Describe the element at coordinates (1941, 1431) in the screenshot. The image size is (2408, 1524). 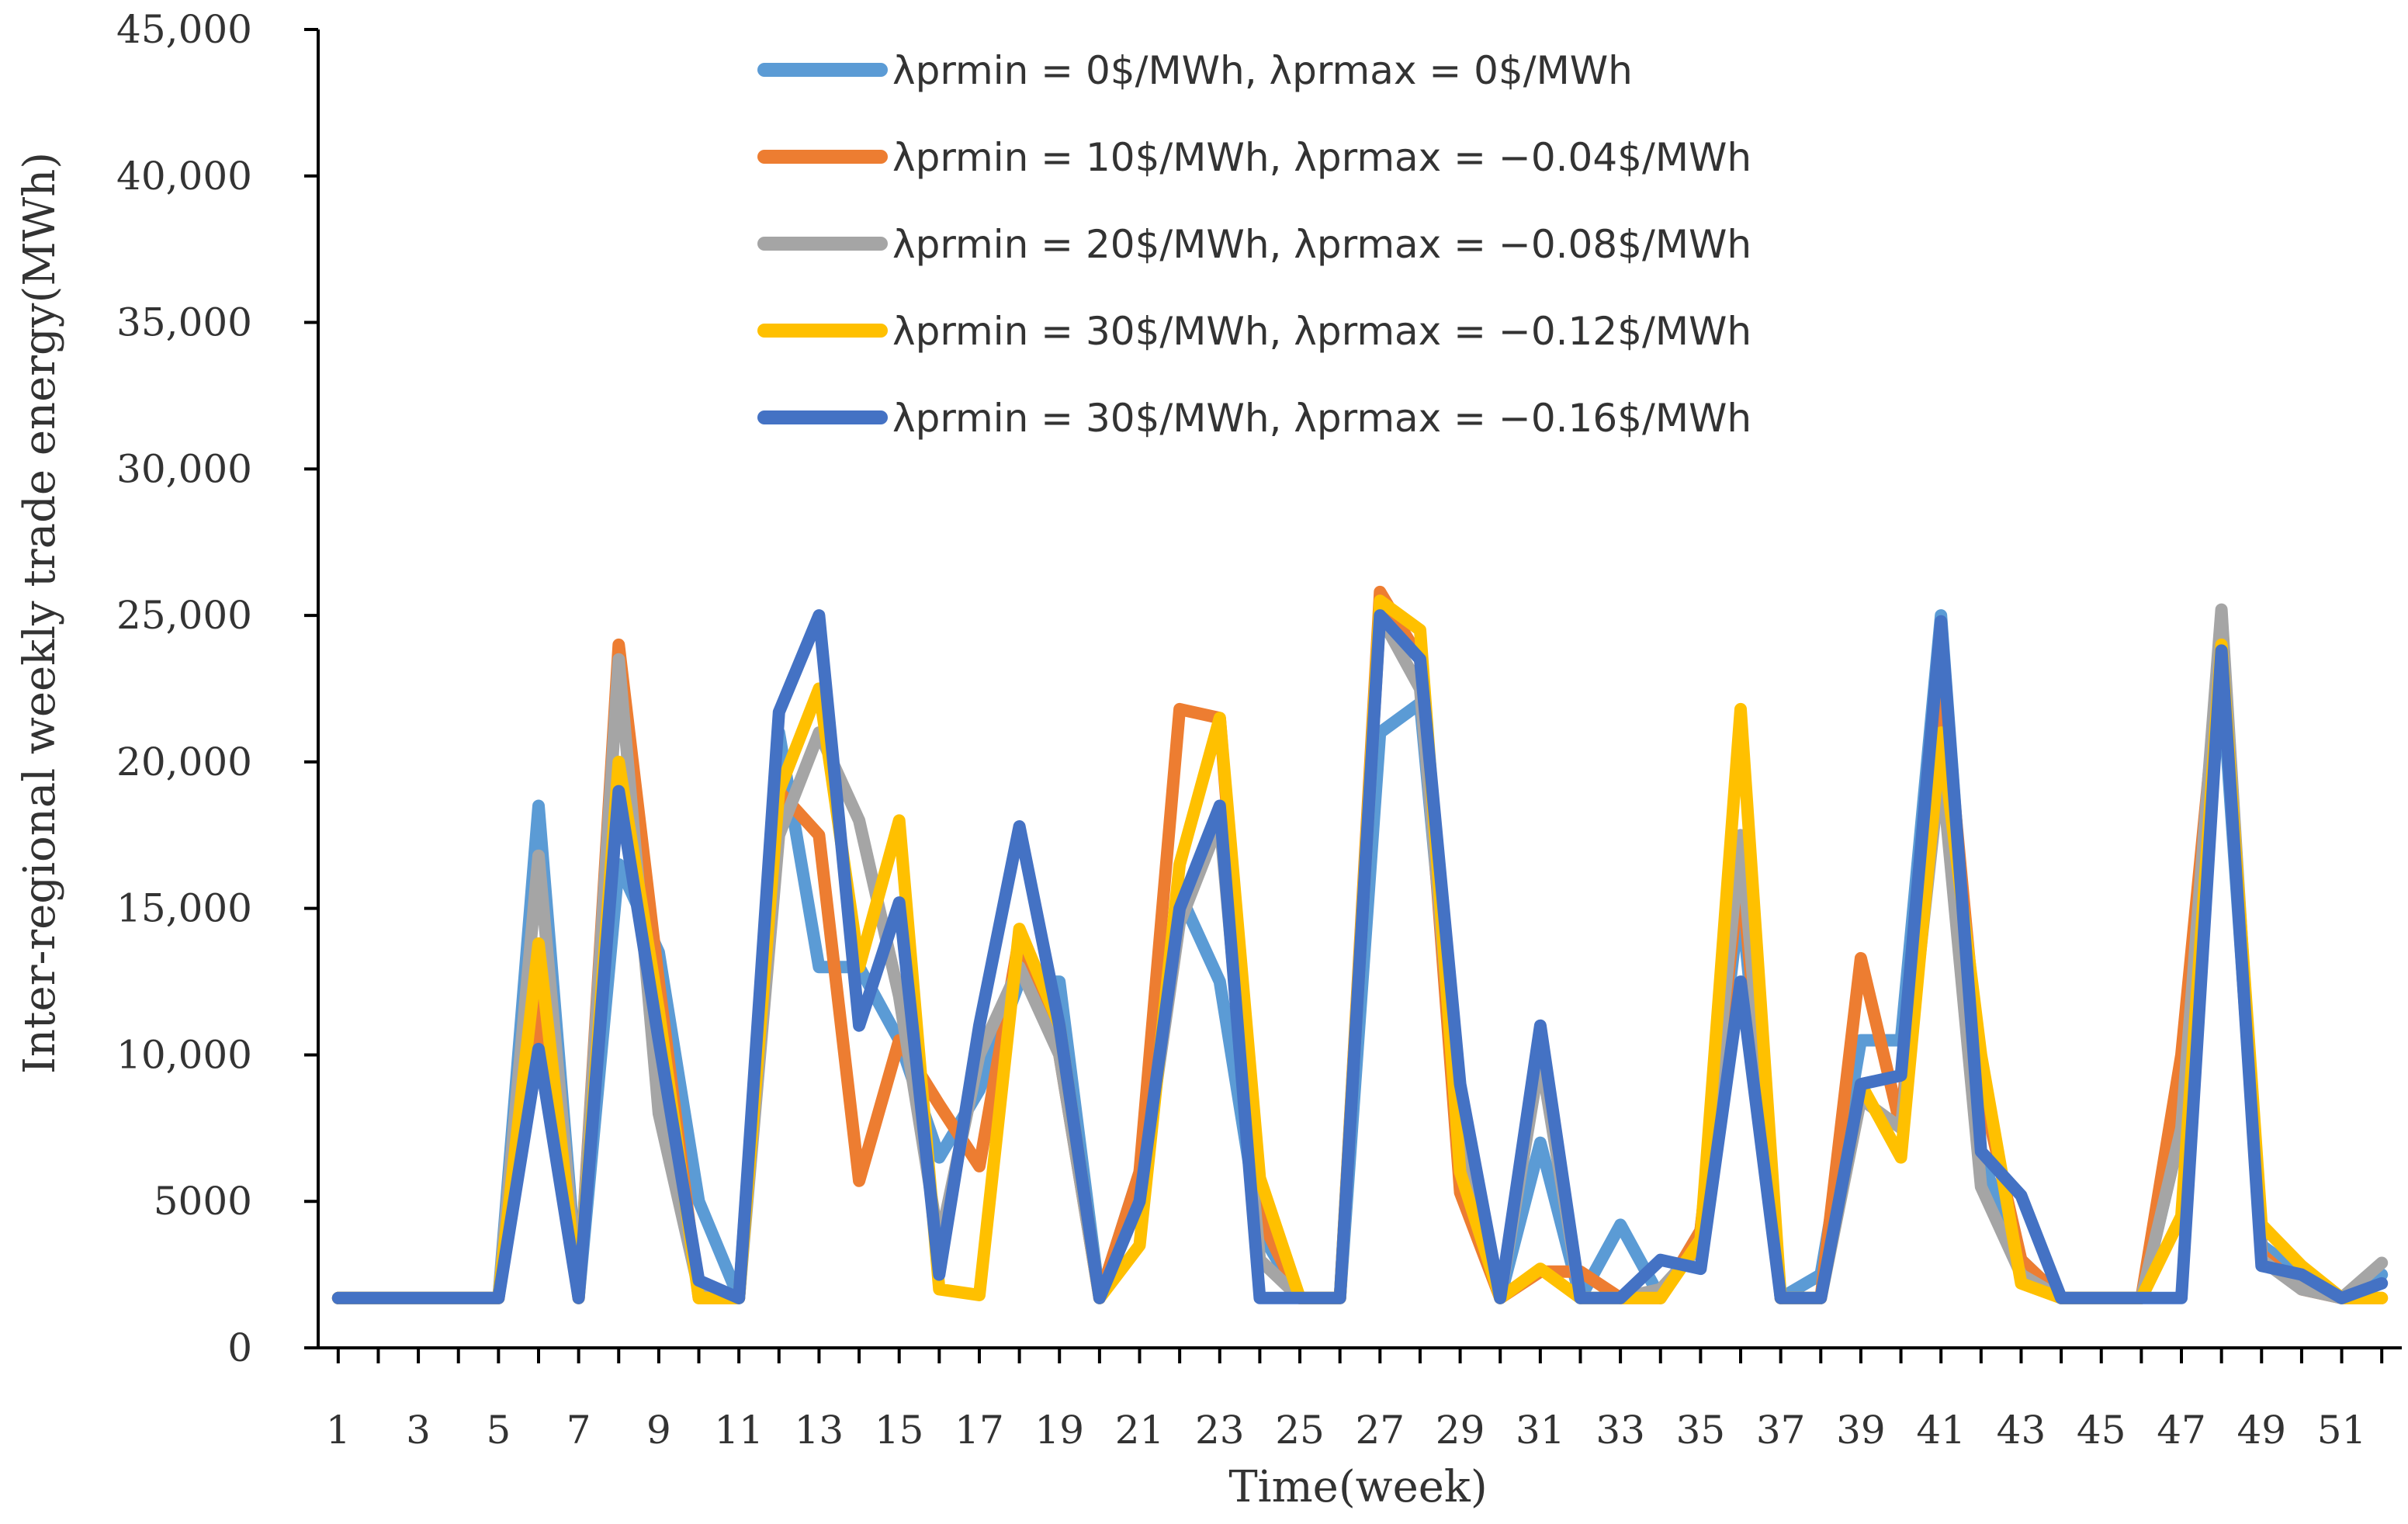
I see `x-tick-label: 41` at that location.